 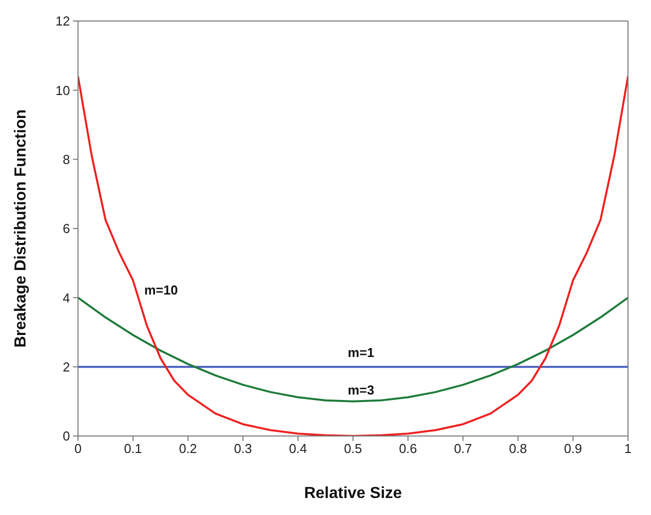 I want to click on x-tick-label: 0.8, so click(x=518, y=448).